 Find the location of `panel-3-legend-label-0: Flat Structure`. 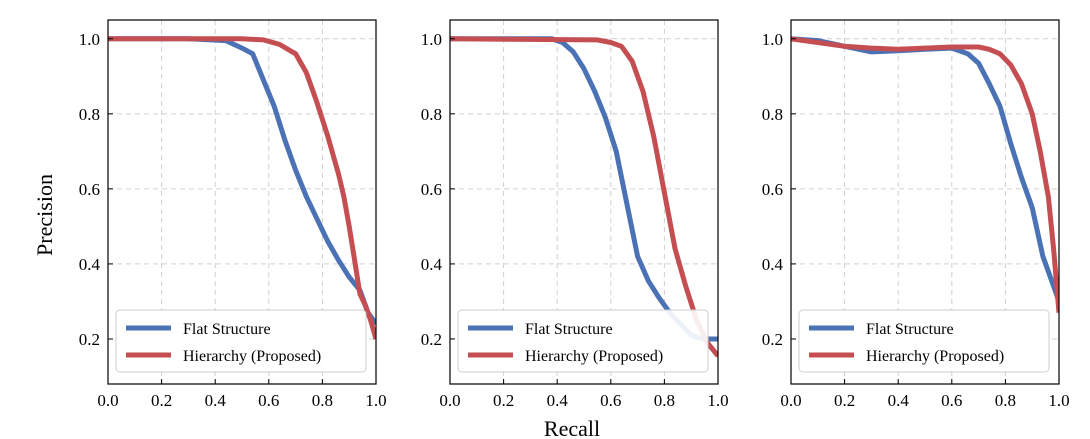

panel-3-legend-label-0: Flat Structure is located at coordinates (910, 329).